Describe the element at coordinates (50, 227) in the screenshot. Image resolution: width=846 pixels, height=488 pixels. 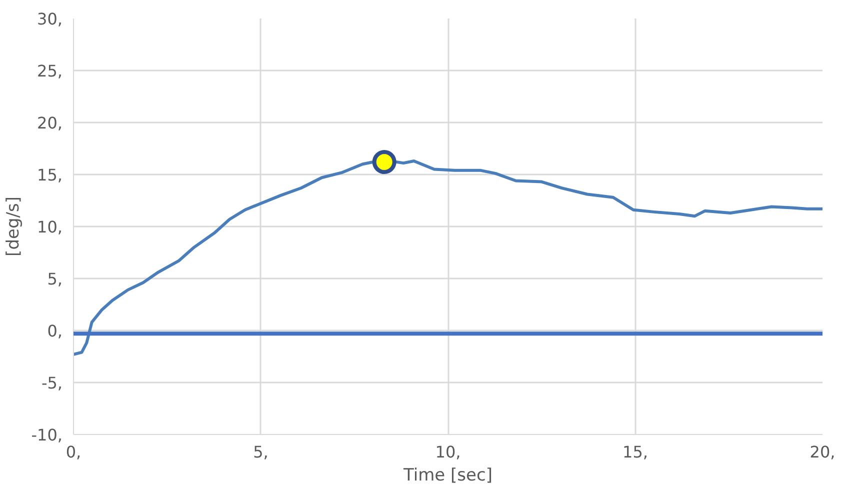
I see `y-tick-label: 10,` at that location.